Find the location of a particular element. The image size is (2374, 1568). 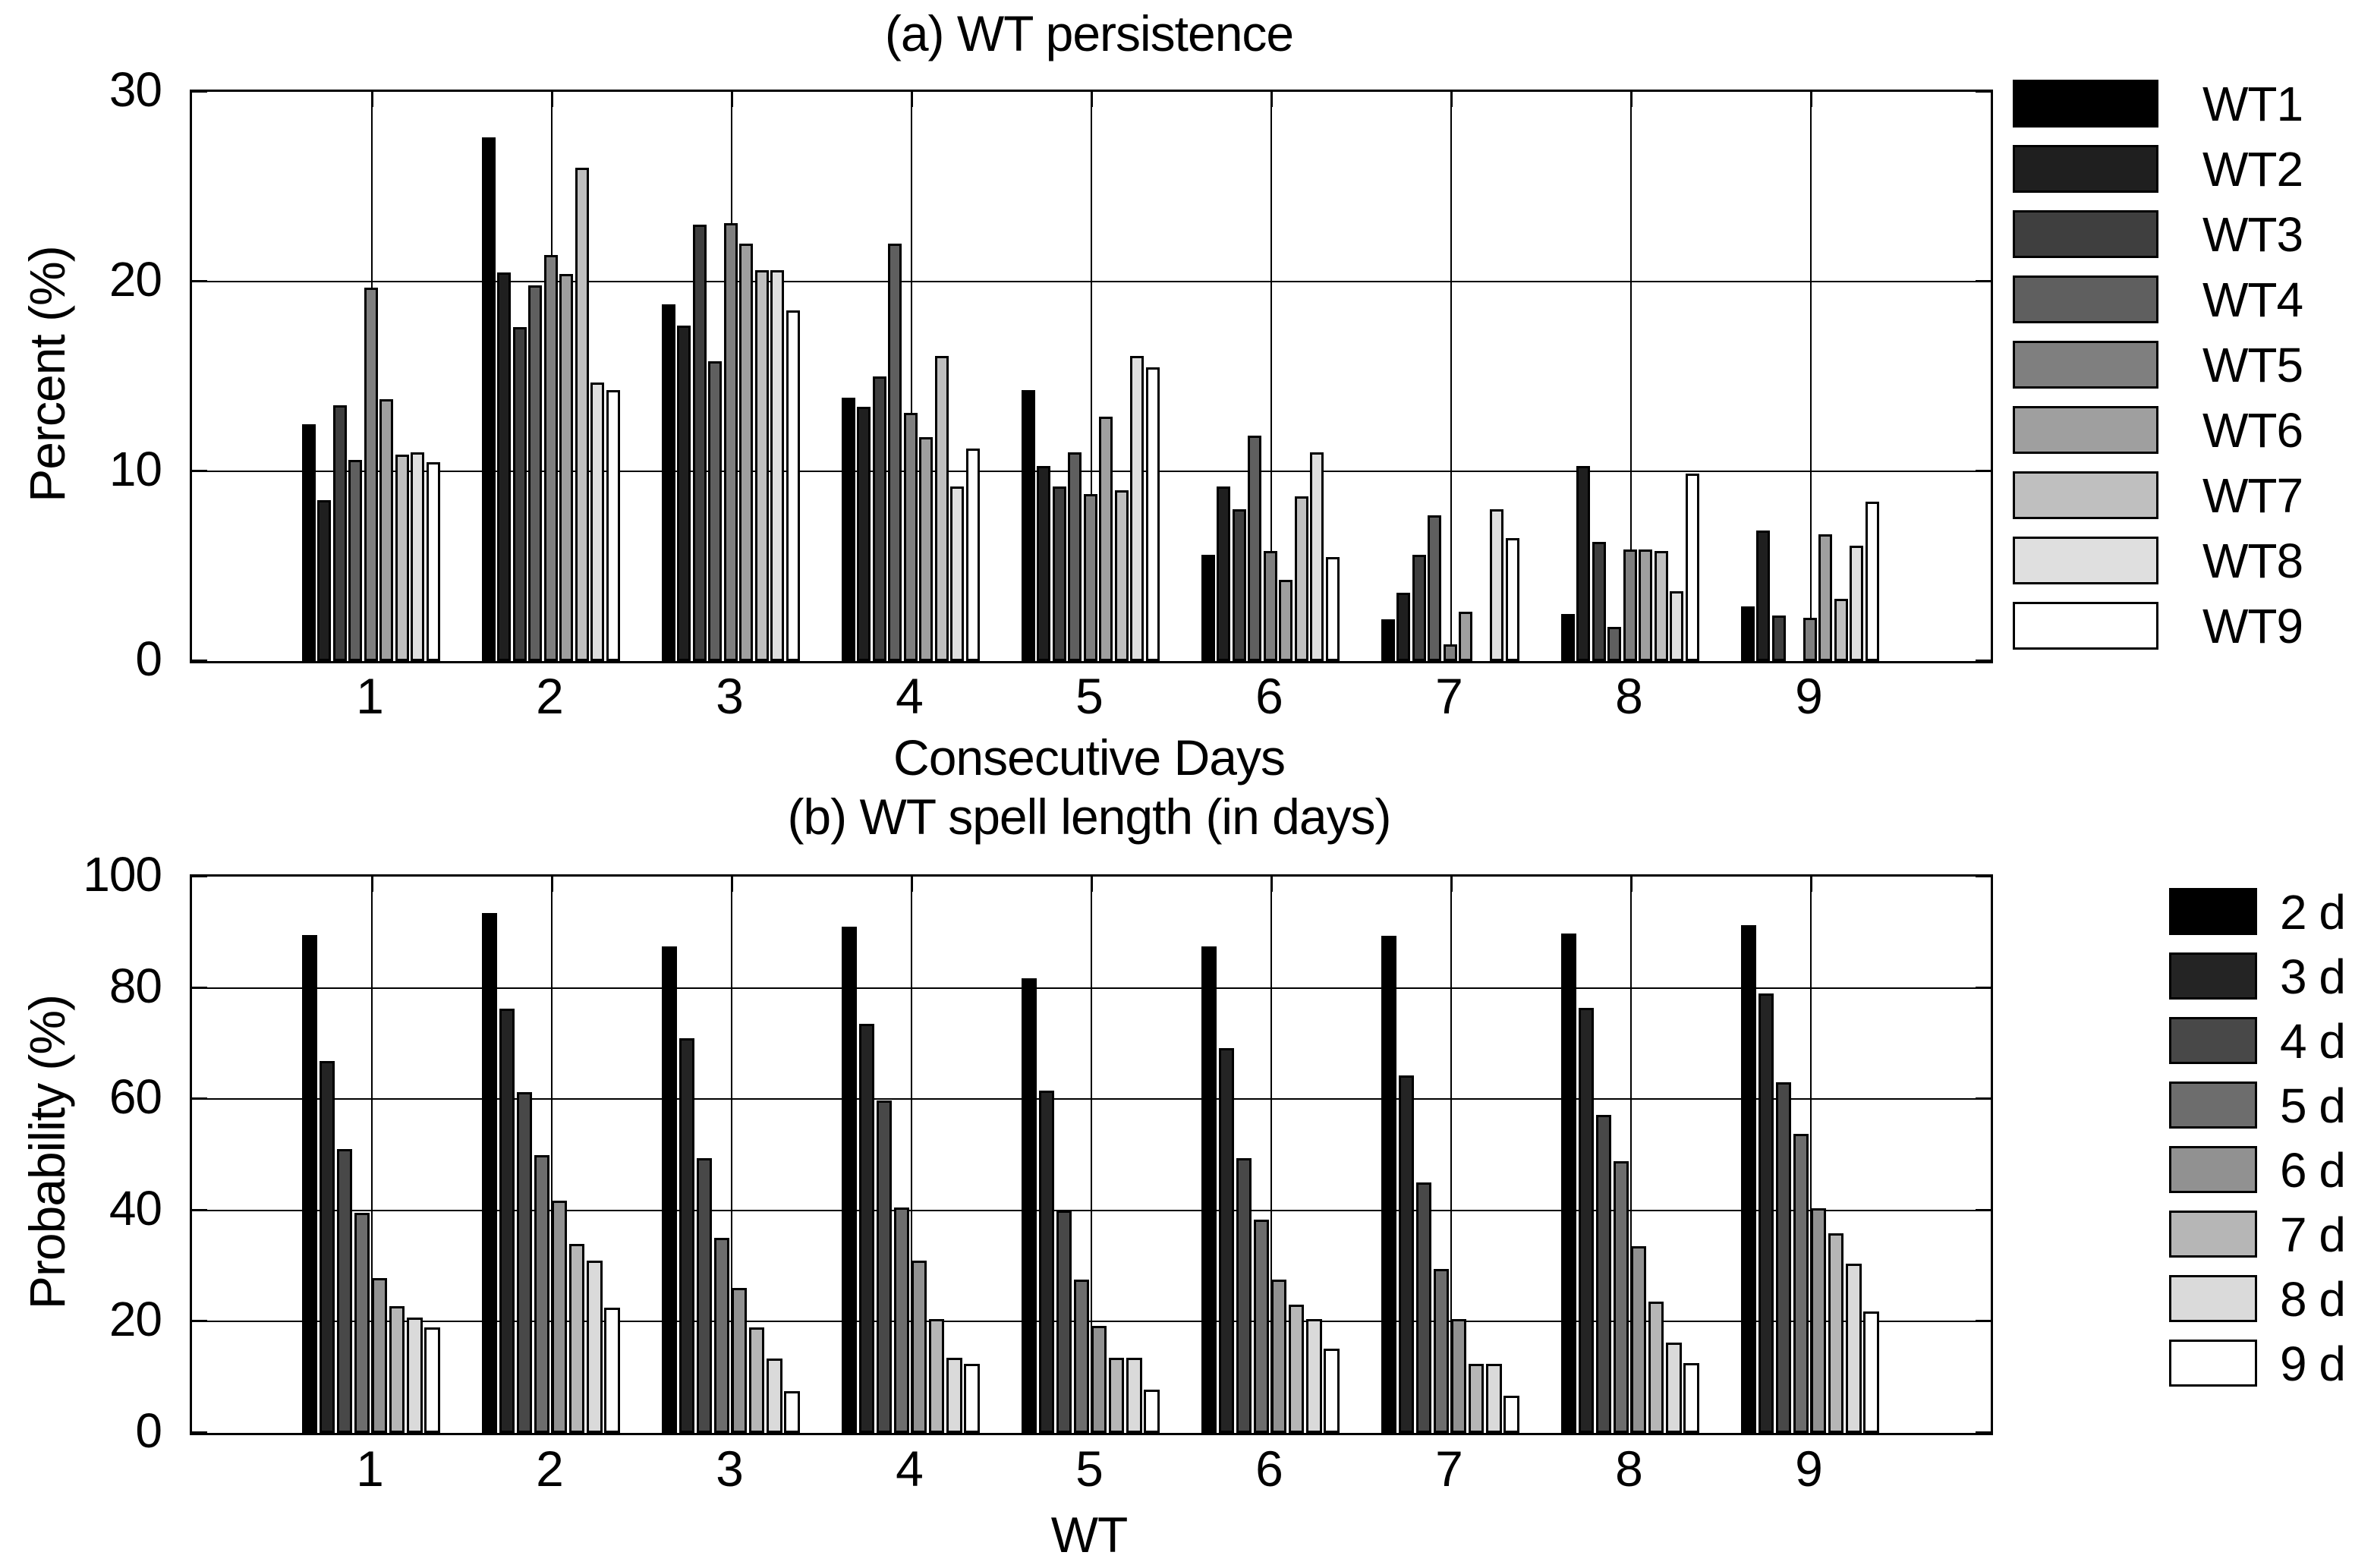

bar-WT1-cat8 is located at coordinates (1568, 637).